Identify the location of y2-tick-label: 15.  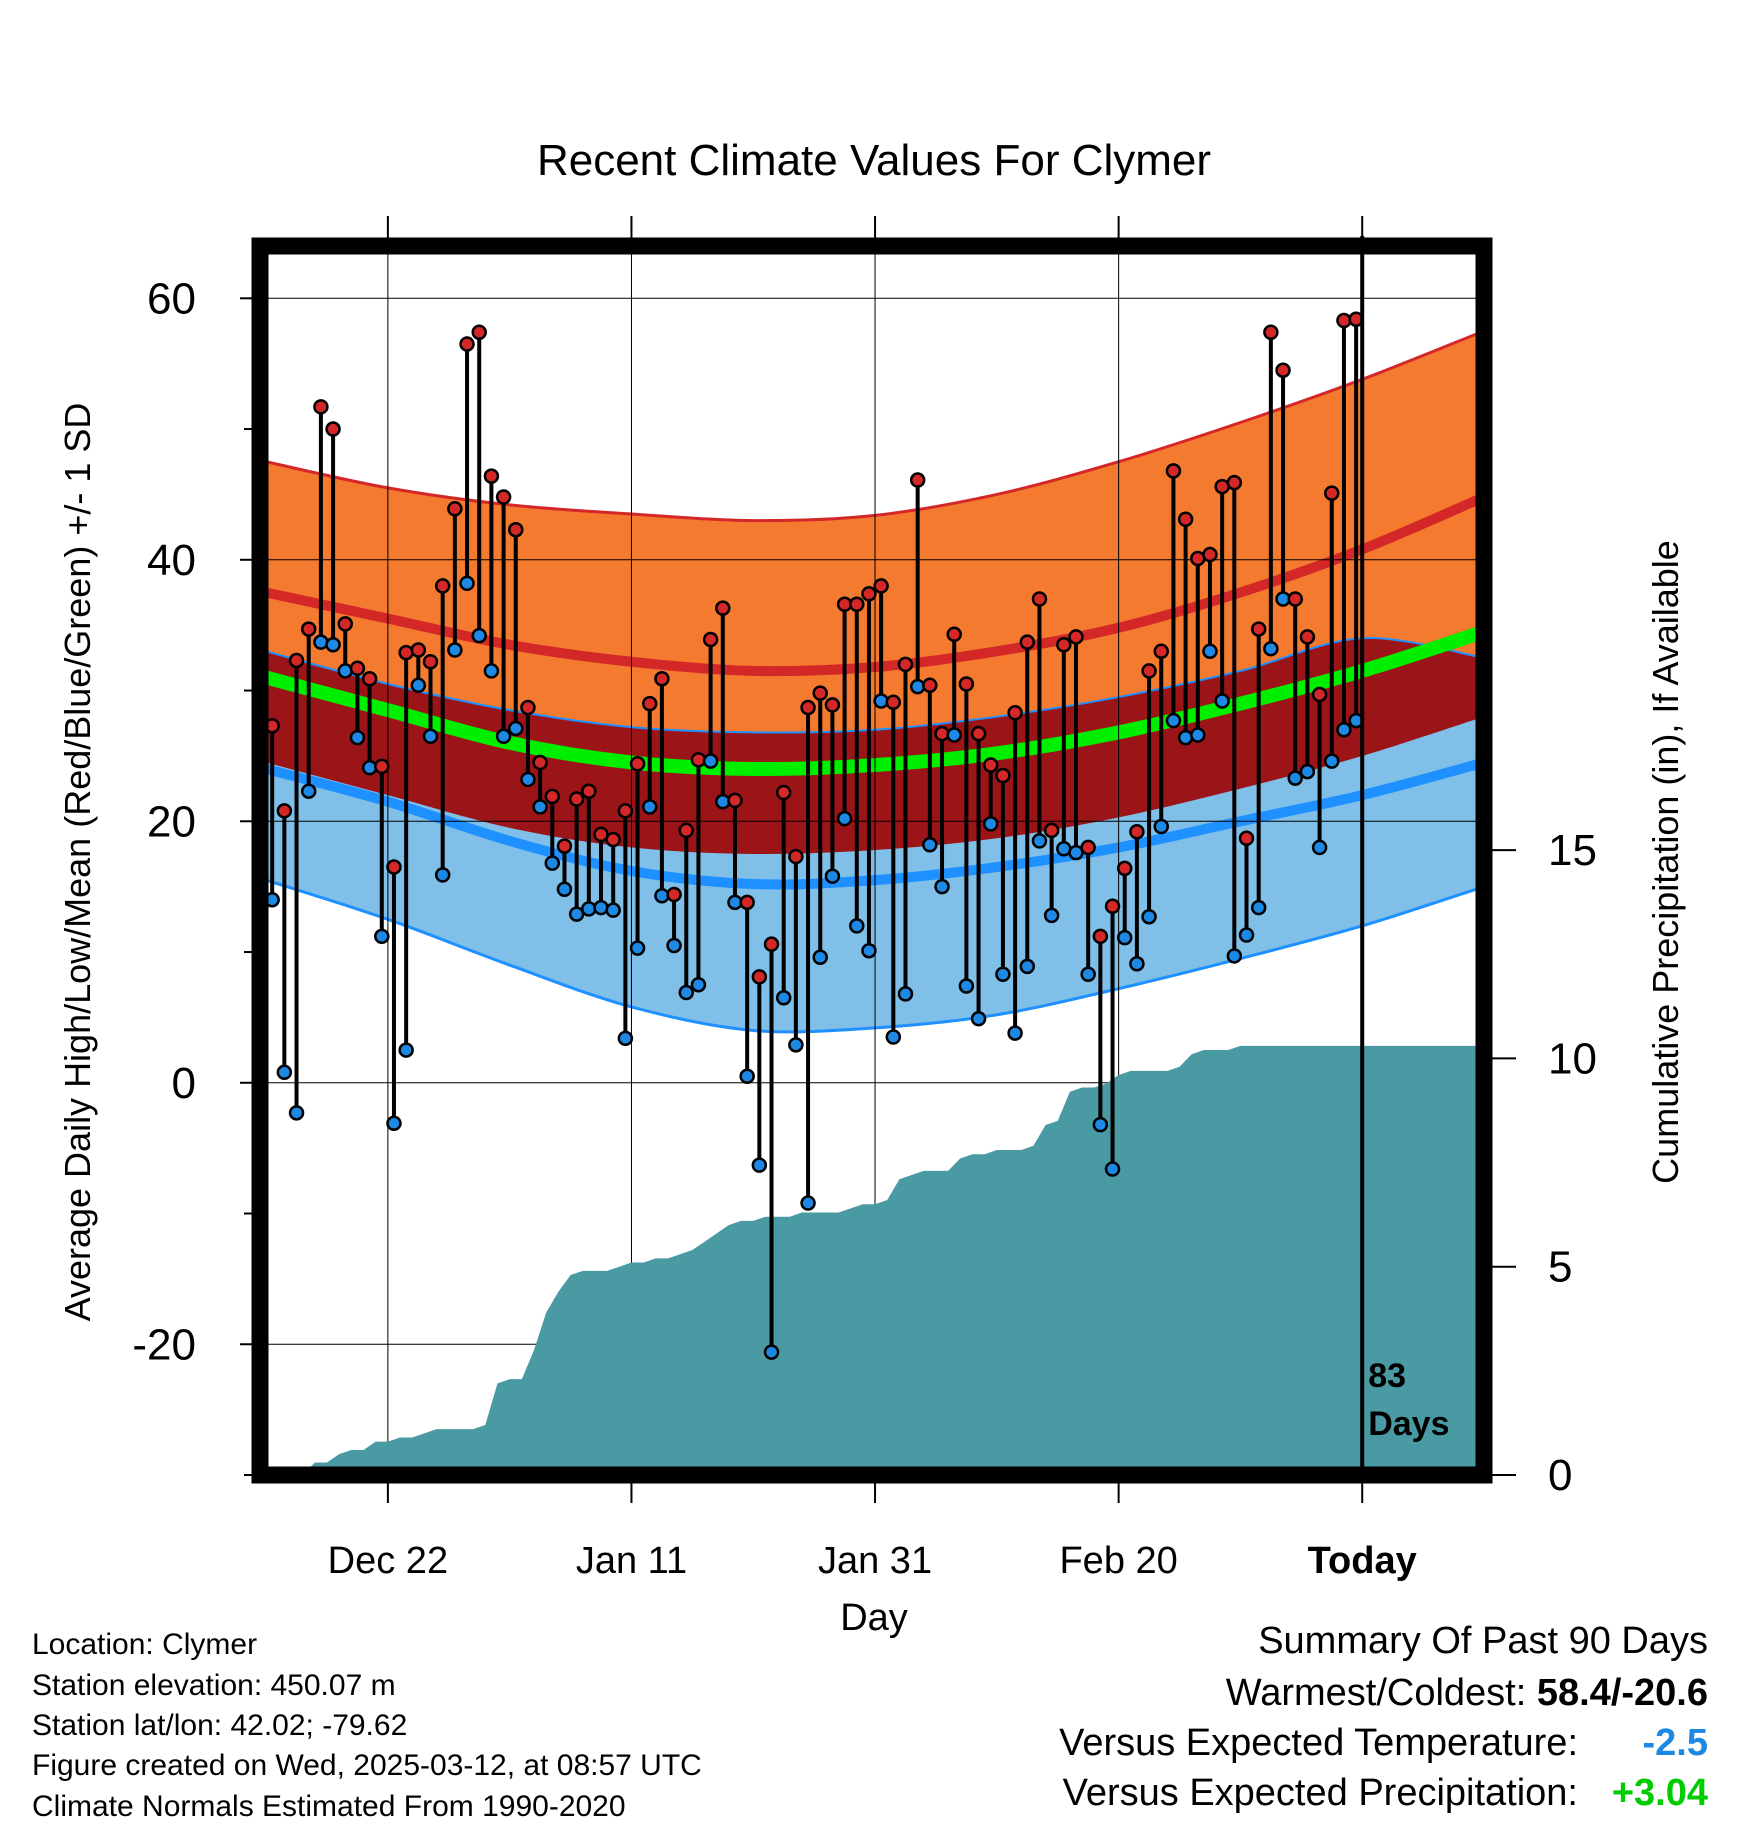
(1572, 850).